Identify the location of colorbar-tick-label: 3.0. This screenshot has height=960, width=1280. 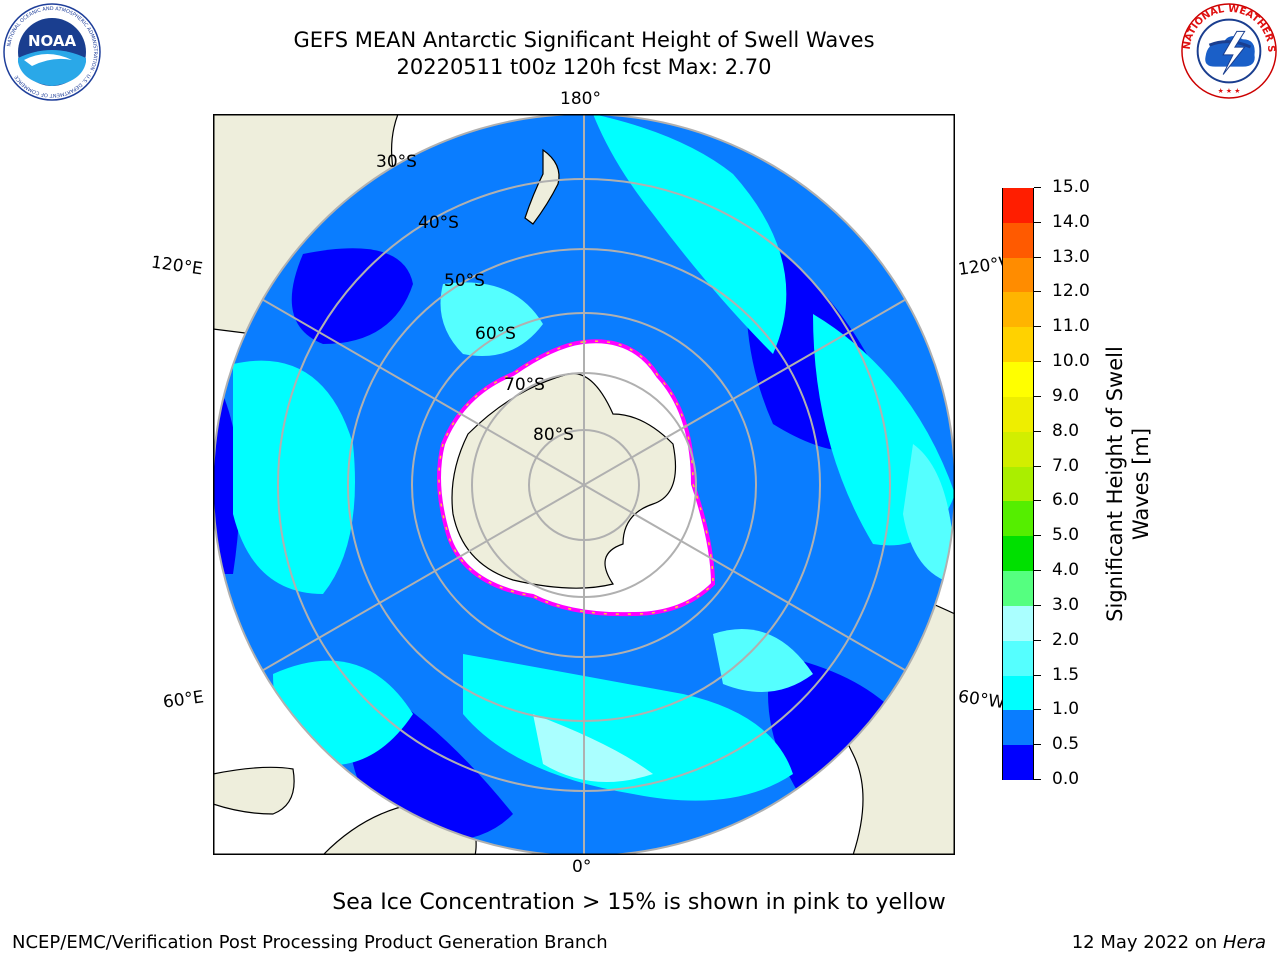
(1066, 604).